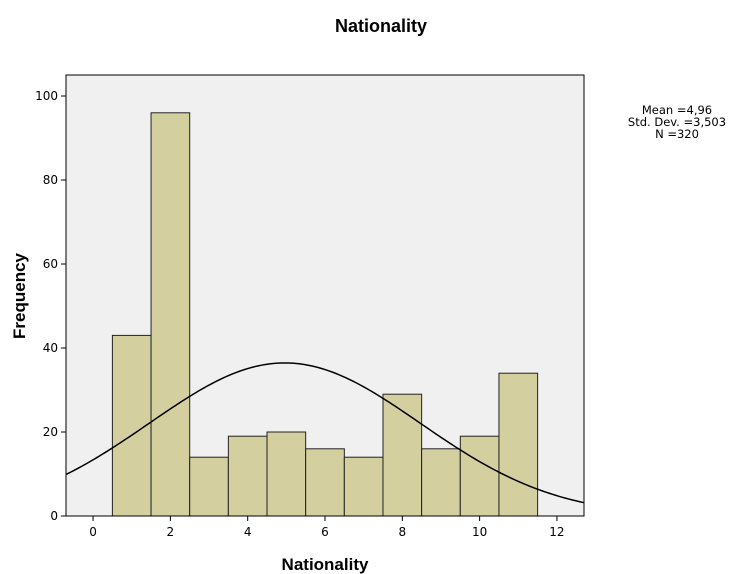 Image resolution: width=731 pixels, height=574 pixels. What do you see at coordinates (248, 532) in the screenshot?
I see `x-tick-label: 4` at bounding box center [248, 532].